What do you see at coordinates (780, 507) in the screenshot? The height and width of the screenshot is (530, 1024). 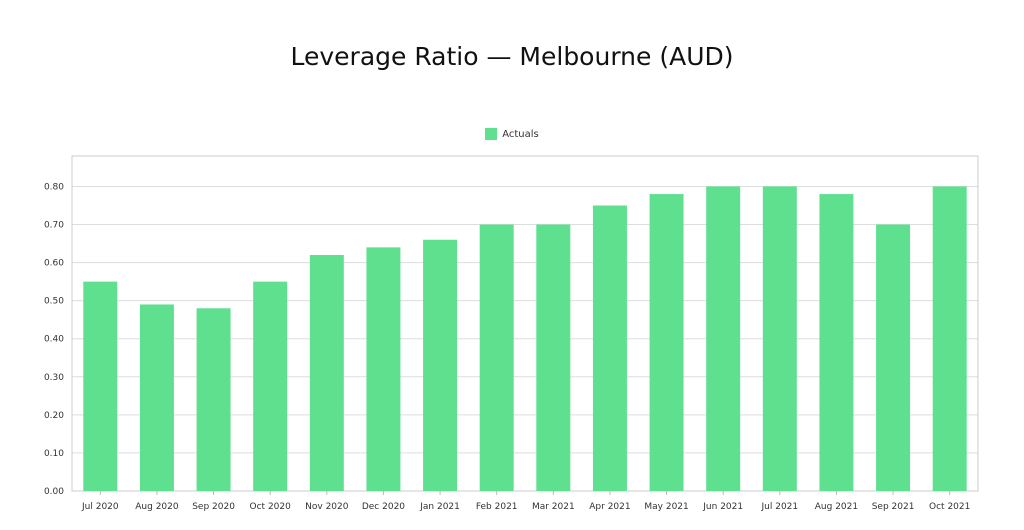 I see `x-tick-label: Jul 2021` at bounding box center [780, 507].